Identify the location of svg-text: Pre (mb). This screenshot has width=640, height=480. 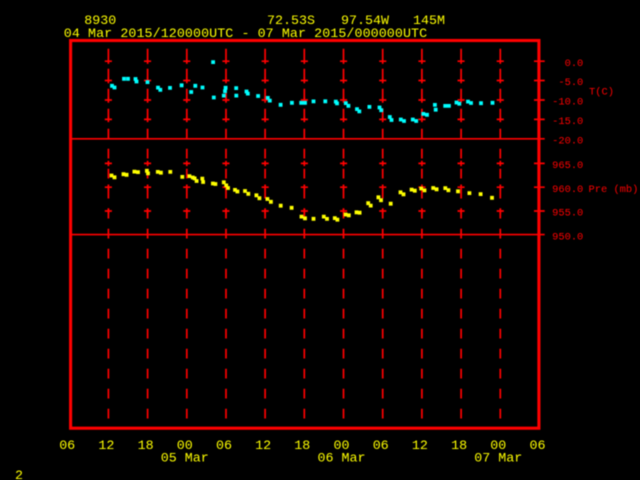
(614, 190).